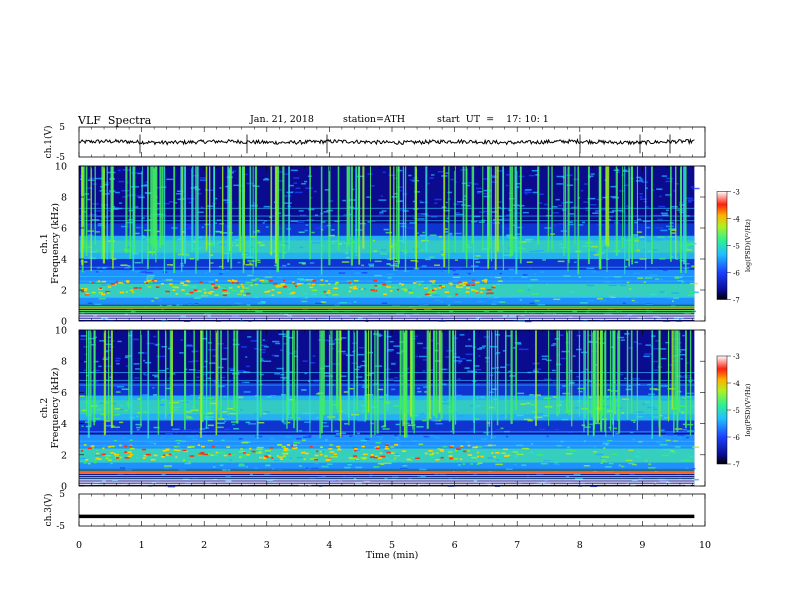  What do you see at coordinates (705, 545) in the screenshot?
I see `x-tick-label: 10` at bounding box center [705, 545].